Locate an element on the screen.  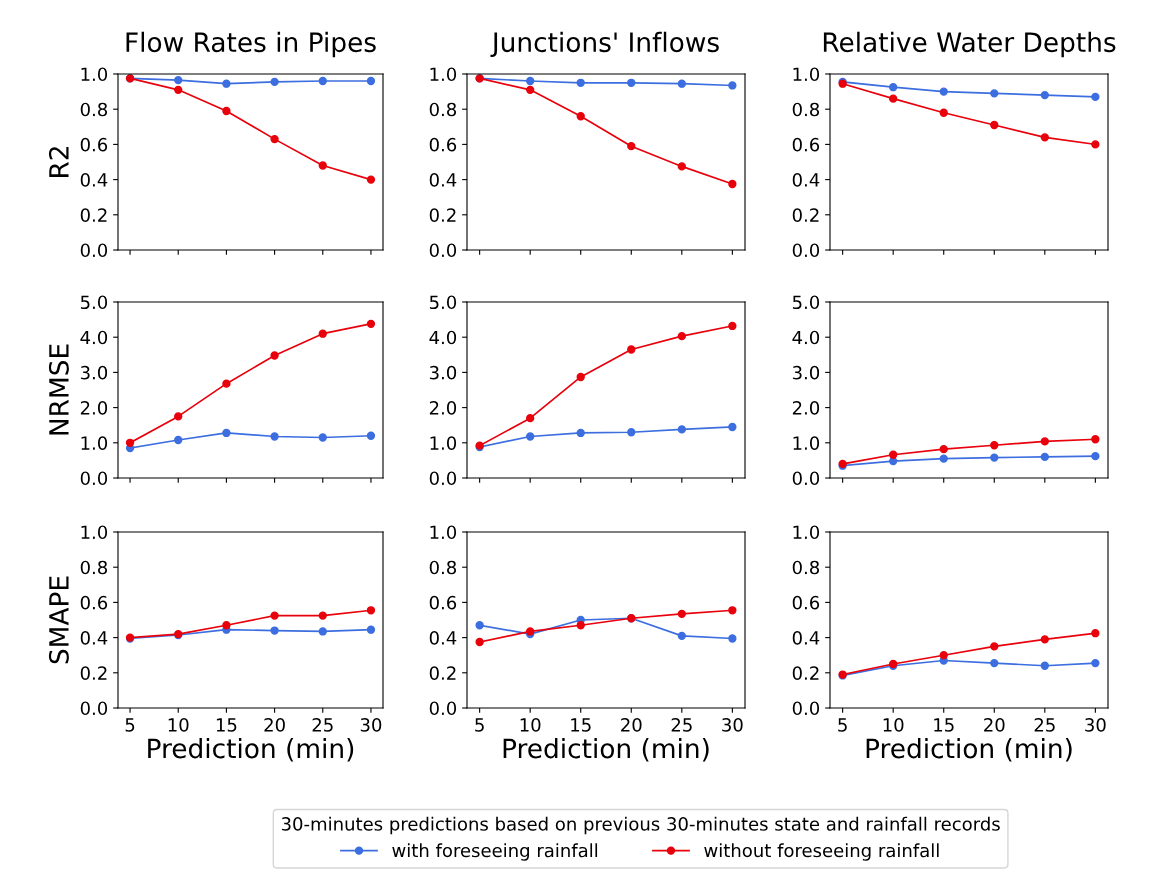
chart-title: Flow Rates in Pipes is located at coordinates (251, 44).